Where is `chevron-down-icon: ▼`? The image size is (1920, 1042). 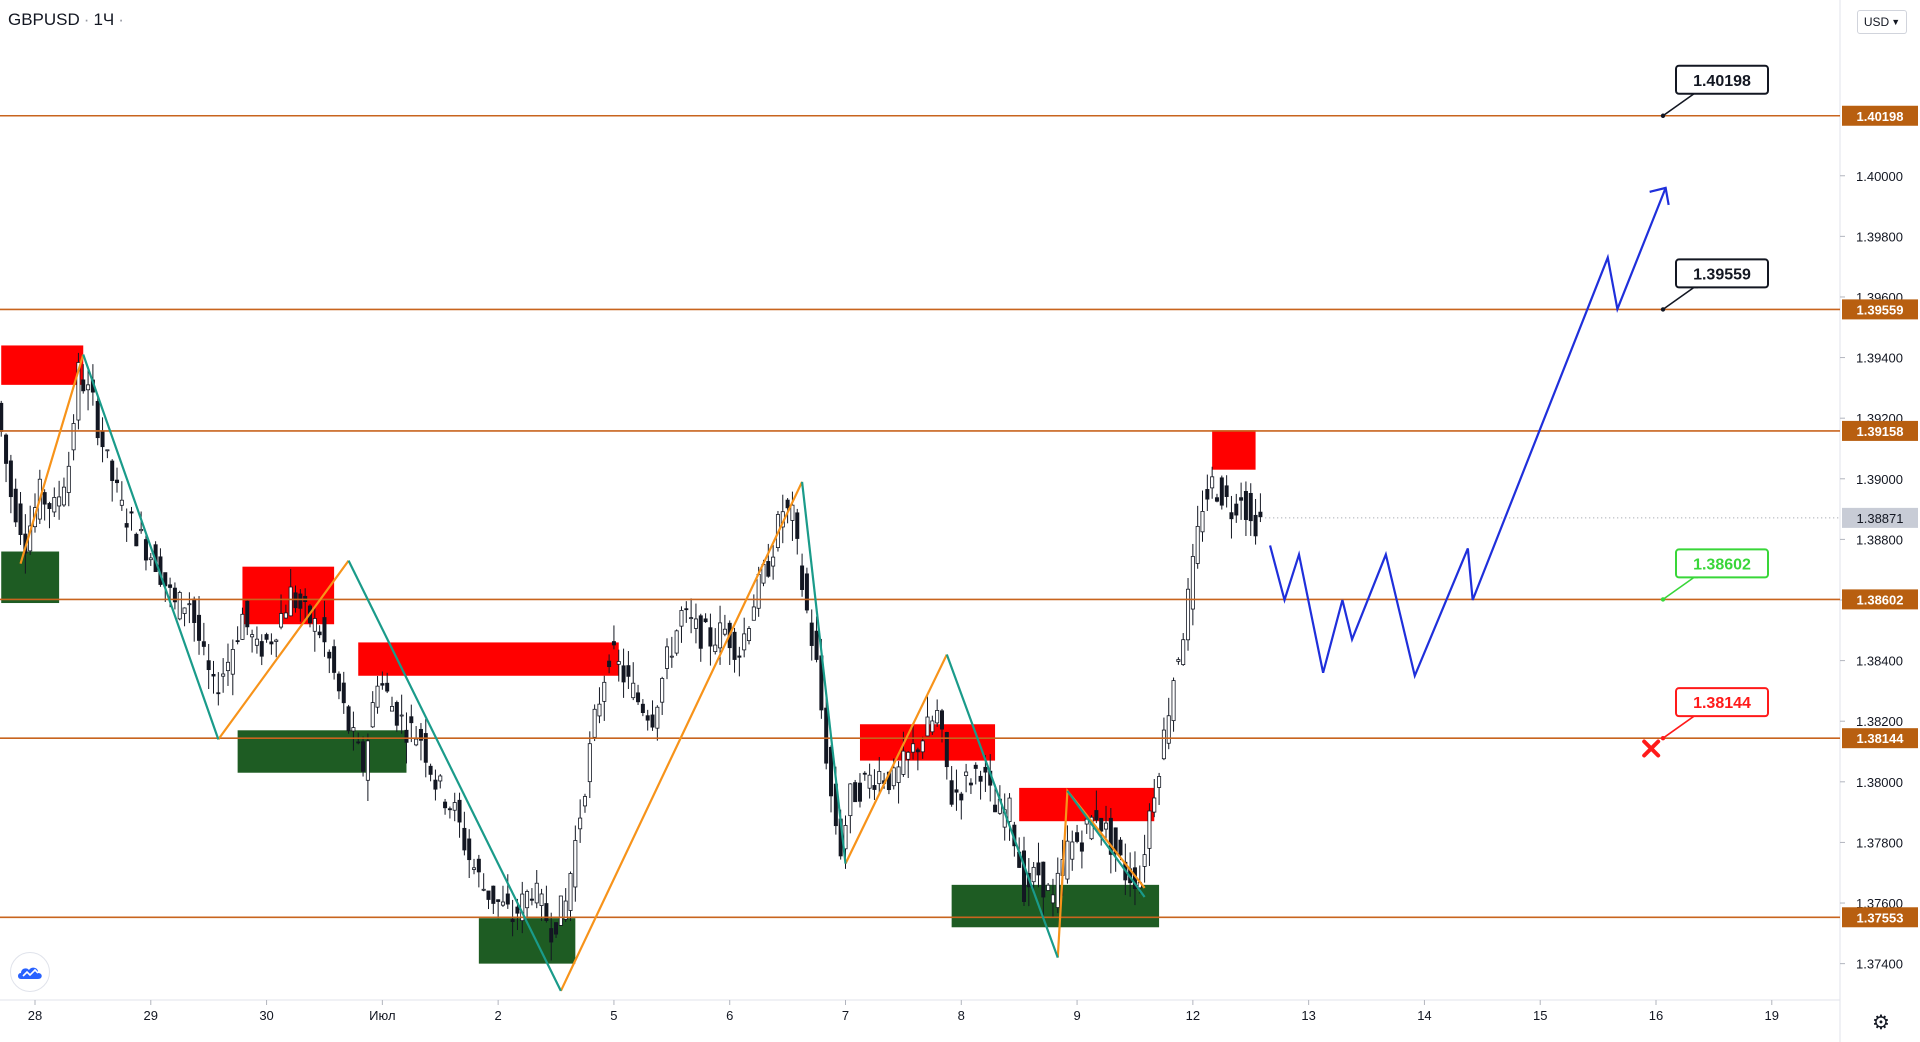
chevron-down-icon: ▼ is located at coordinates (1896, 22).